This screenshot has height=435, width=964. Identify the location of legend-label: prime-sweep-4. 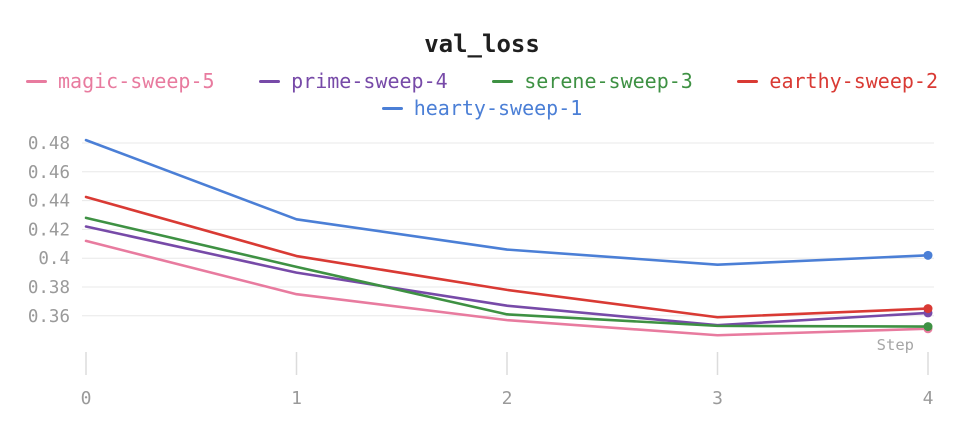
(369, 81).